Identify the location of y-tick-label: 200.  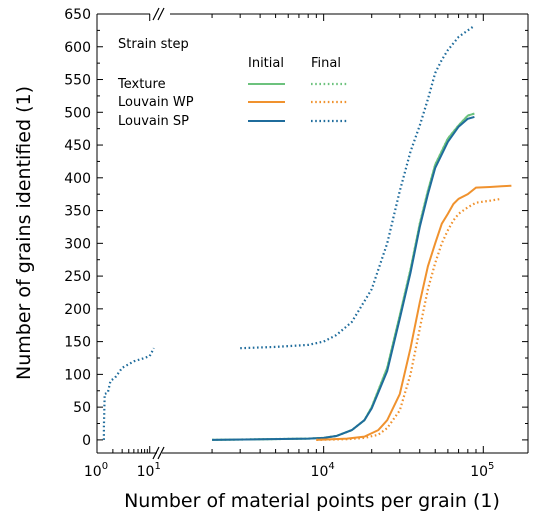
(77, 310).